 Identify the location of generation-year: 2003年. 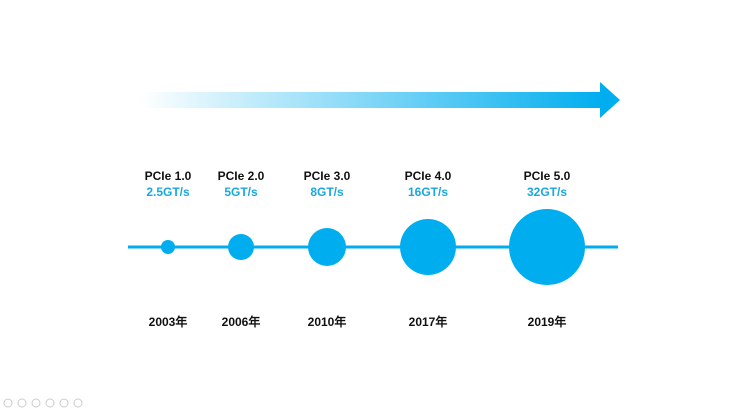
(168, 321).